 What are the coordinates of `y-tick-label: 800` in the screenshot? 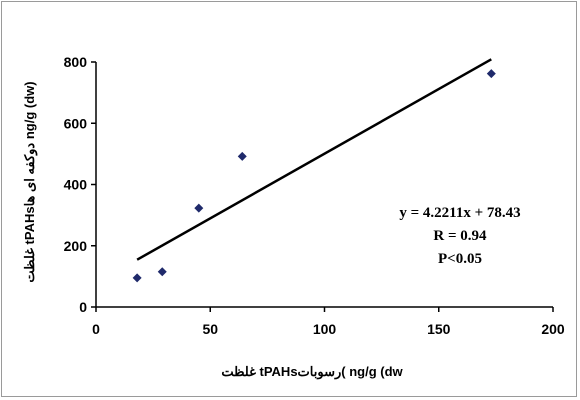 It's located at (76, 62).